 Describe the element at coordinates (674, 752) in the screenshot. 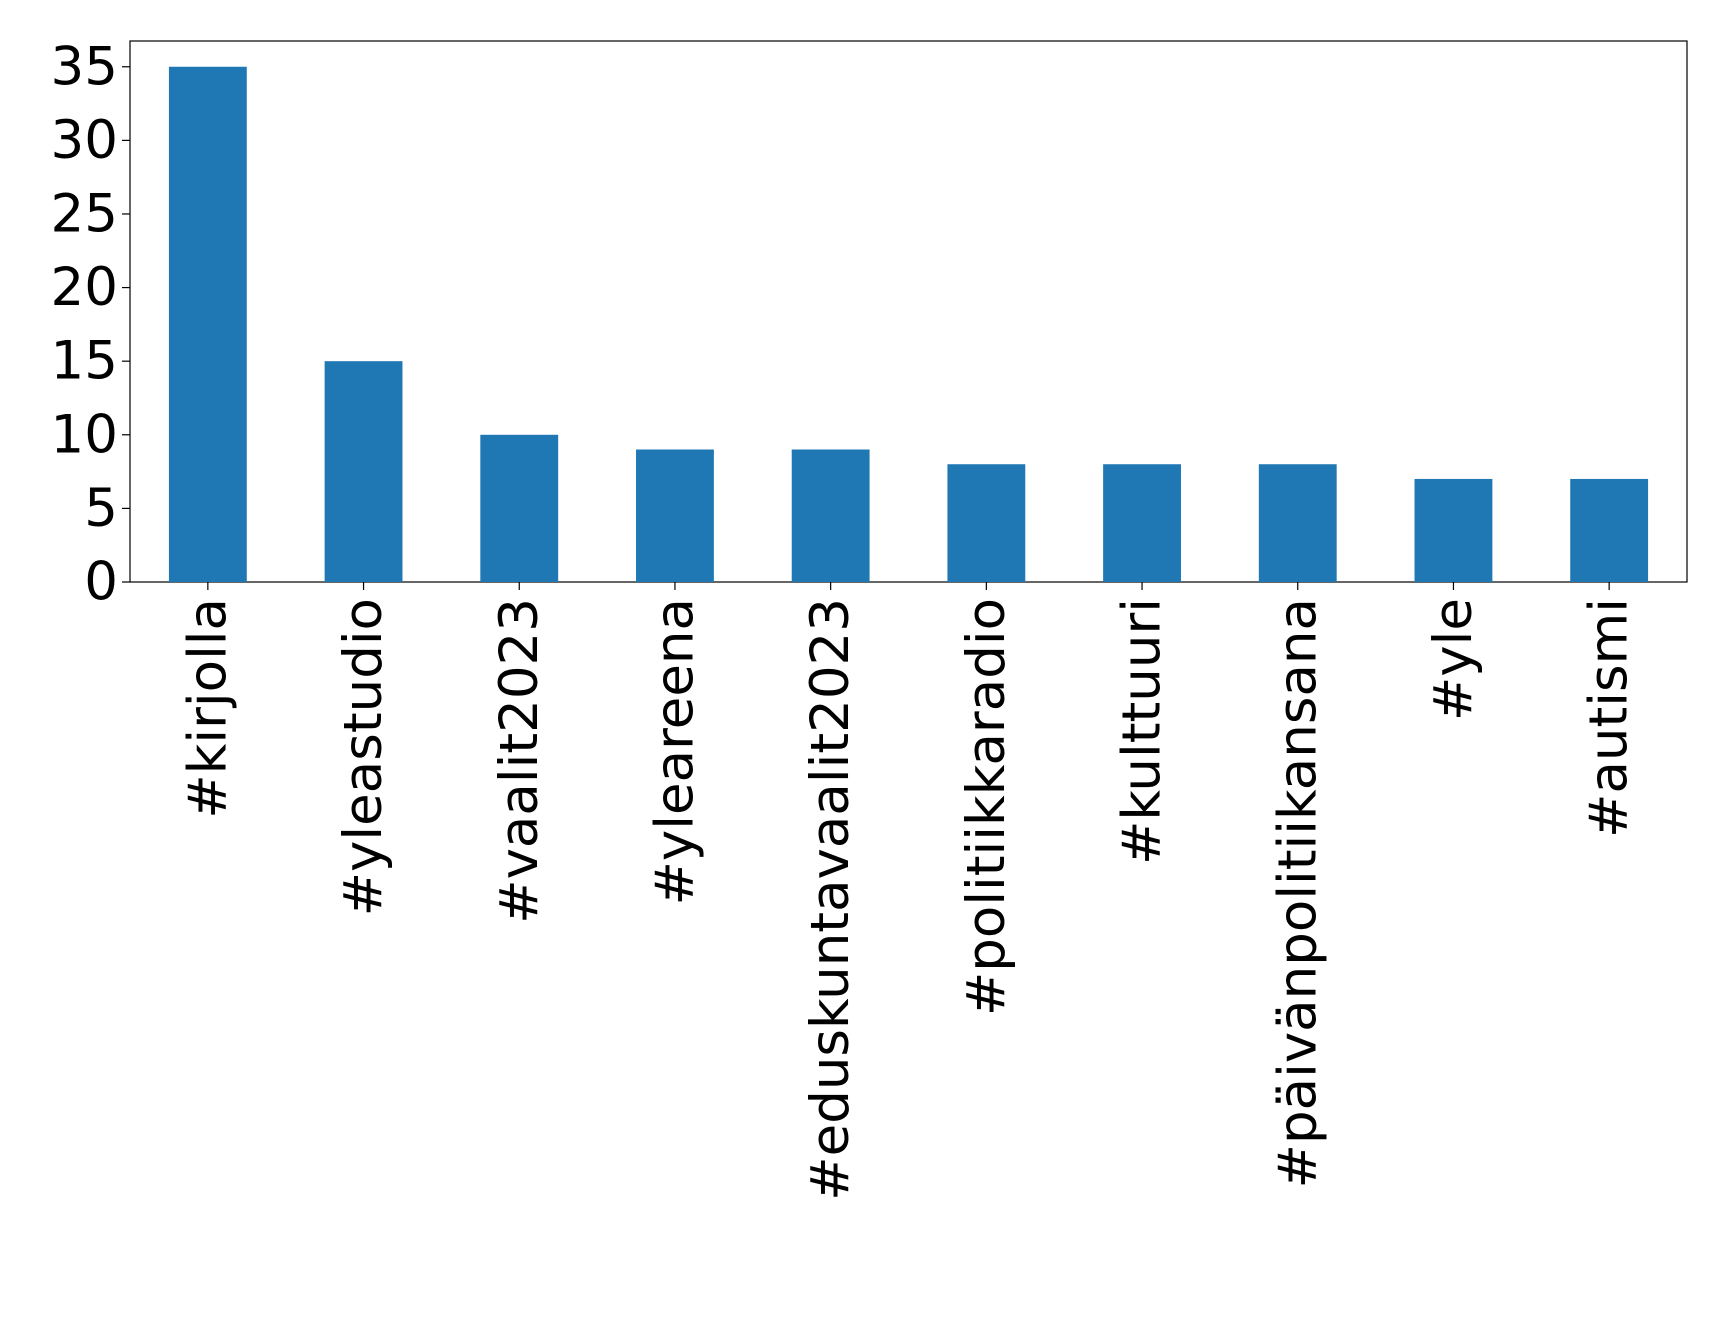

I see `x-tick-label: #yleareena` at that location.